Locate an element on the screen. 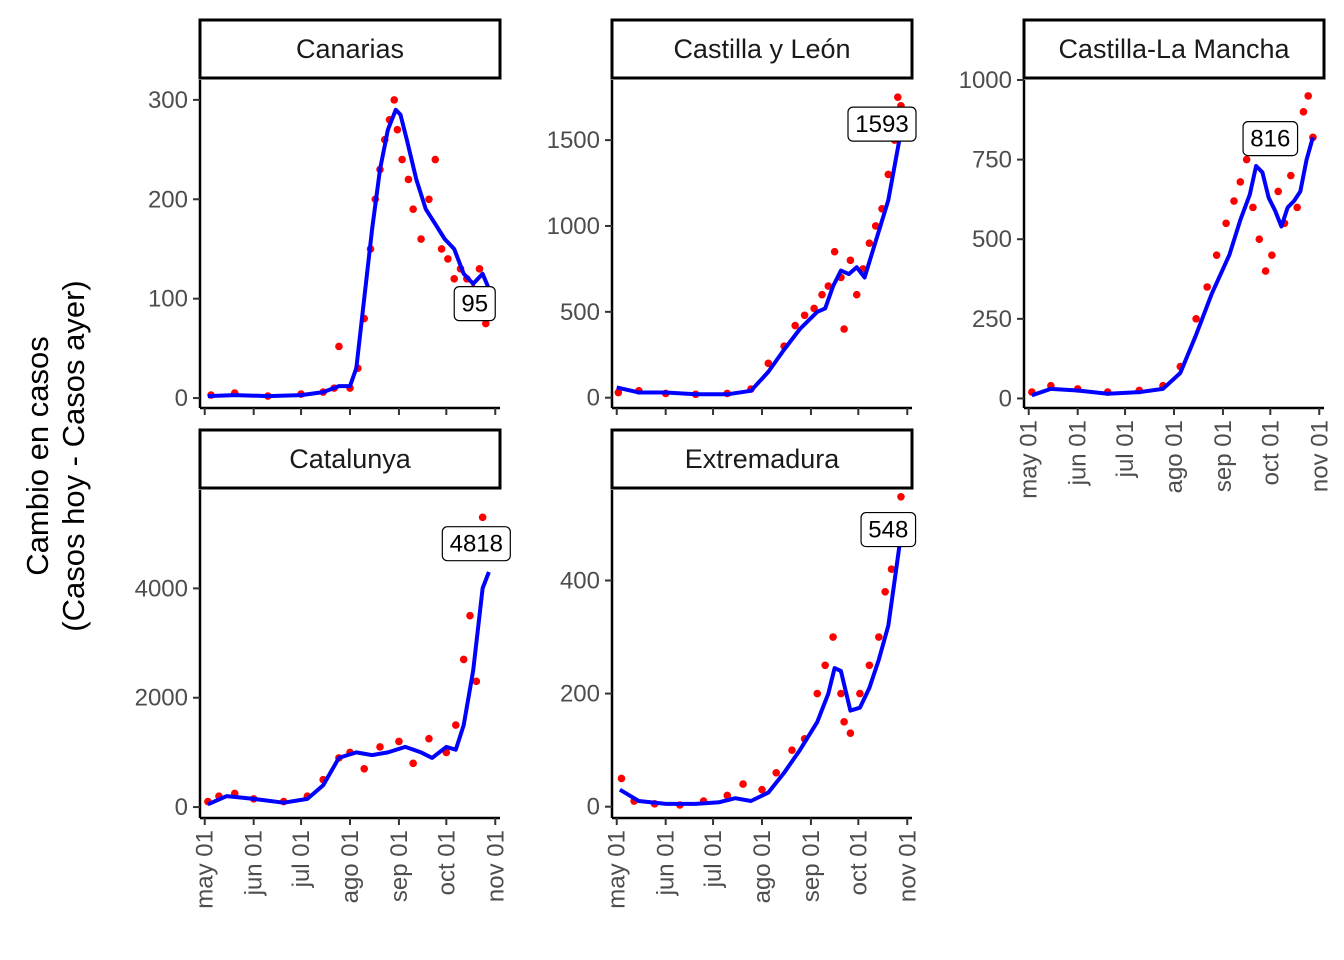 This screenshot has width=1344, height=960. value-label-box-canarias is located at coordinates (474, 304).